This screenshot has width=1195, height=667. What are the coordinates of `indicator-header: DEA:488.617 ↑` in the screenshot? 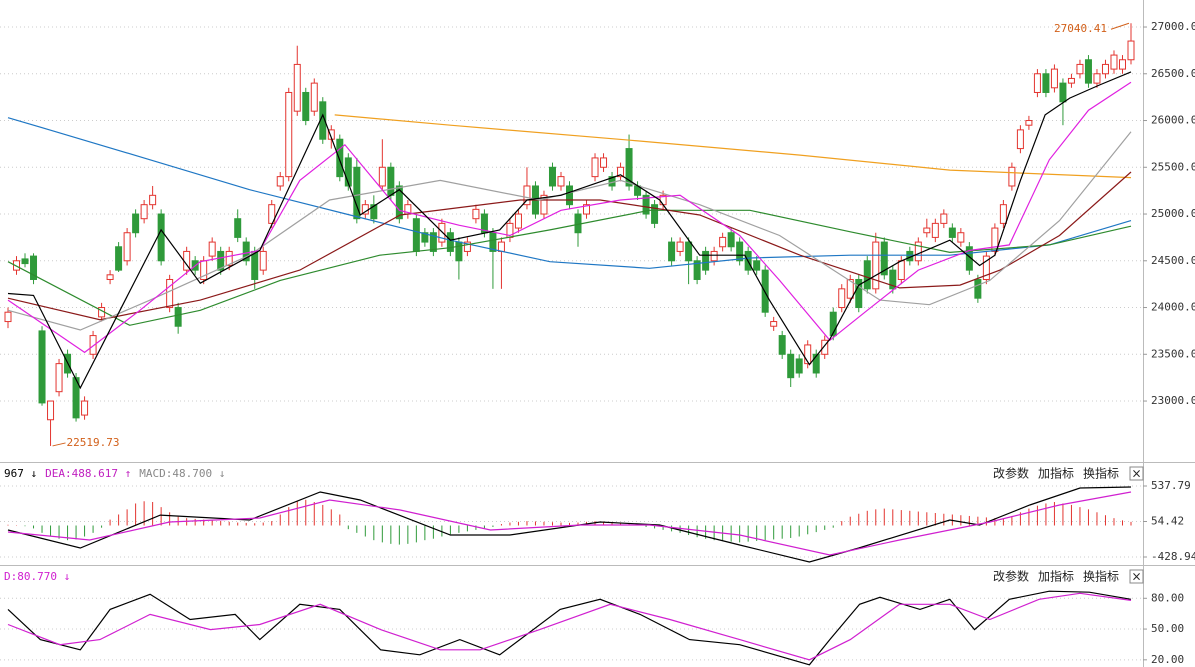 It's located at (88, 473).